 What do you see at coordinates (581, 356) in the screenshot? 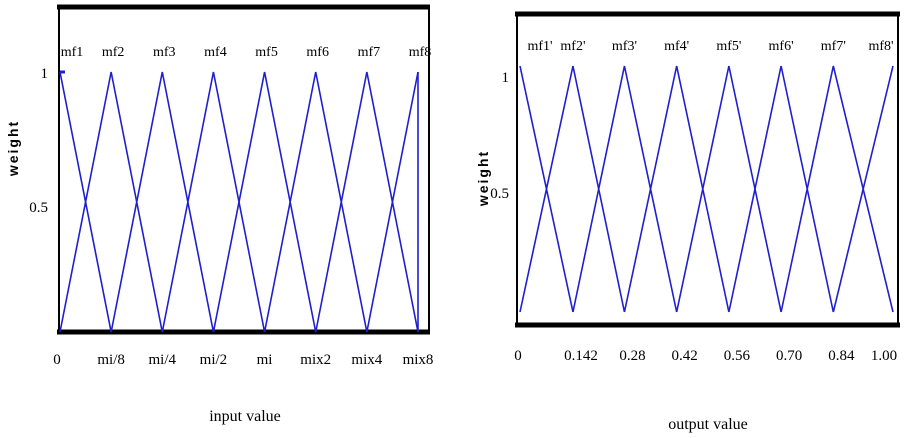
I see `right-x-tick-label: 0.142` at bounding box center [581, 356].